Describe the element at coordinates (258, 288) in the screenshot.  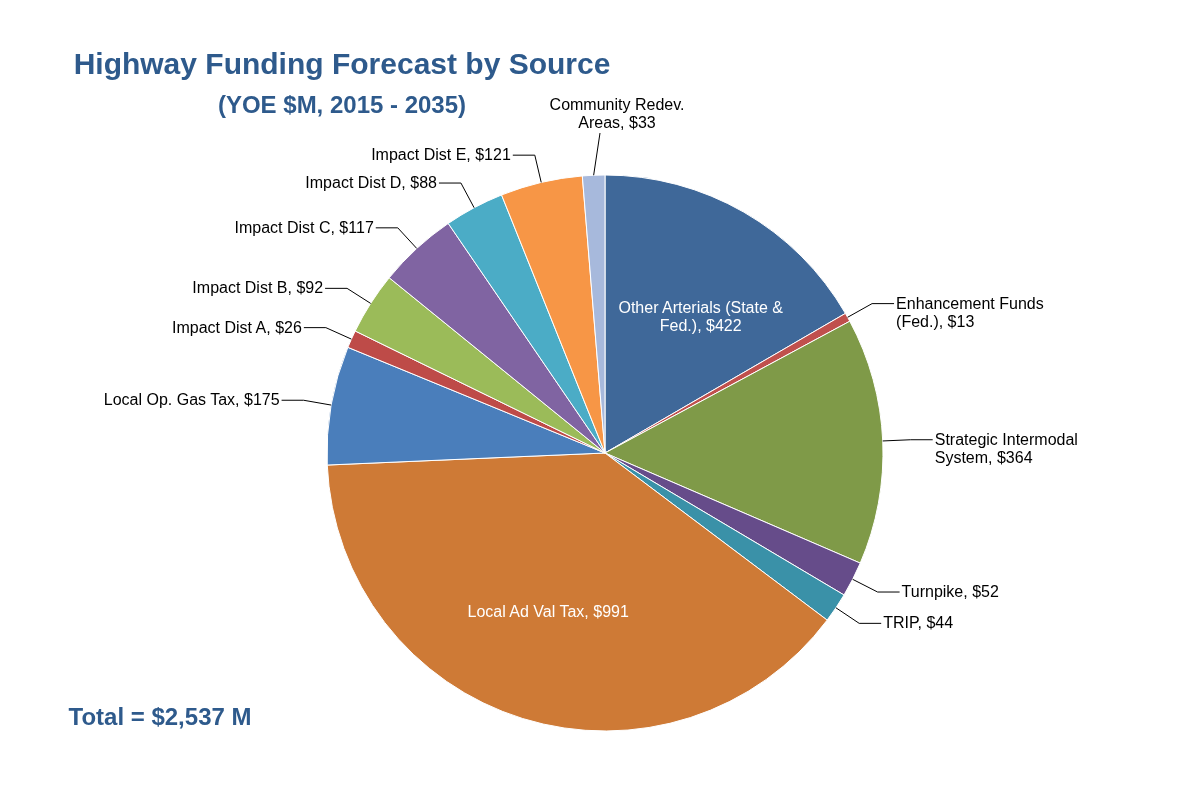
I see `slice-label: Impact Dist B, $92` at that location.